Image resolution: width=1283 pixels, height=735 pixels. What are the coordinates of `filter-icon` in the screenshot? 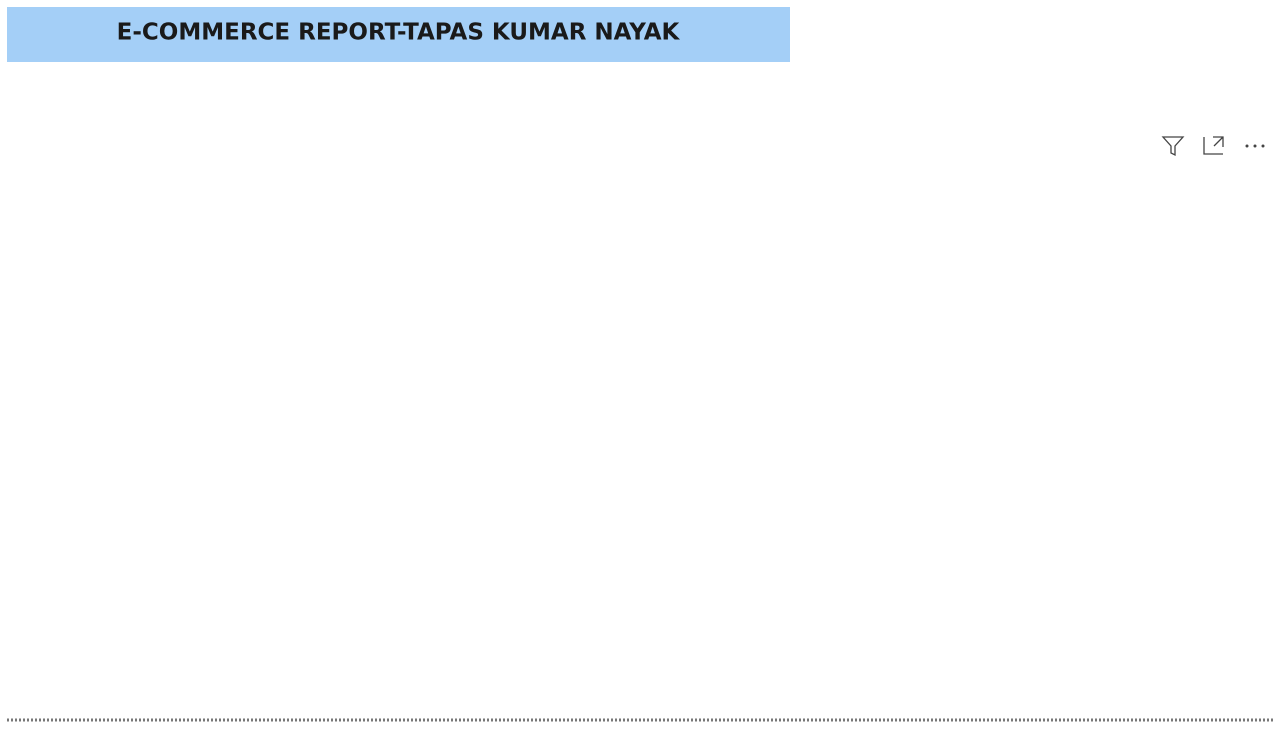 It's located at (1173, 144).